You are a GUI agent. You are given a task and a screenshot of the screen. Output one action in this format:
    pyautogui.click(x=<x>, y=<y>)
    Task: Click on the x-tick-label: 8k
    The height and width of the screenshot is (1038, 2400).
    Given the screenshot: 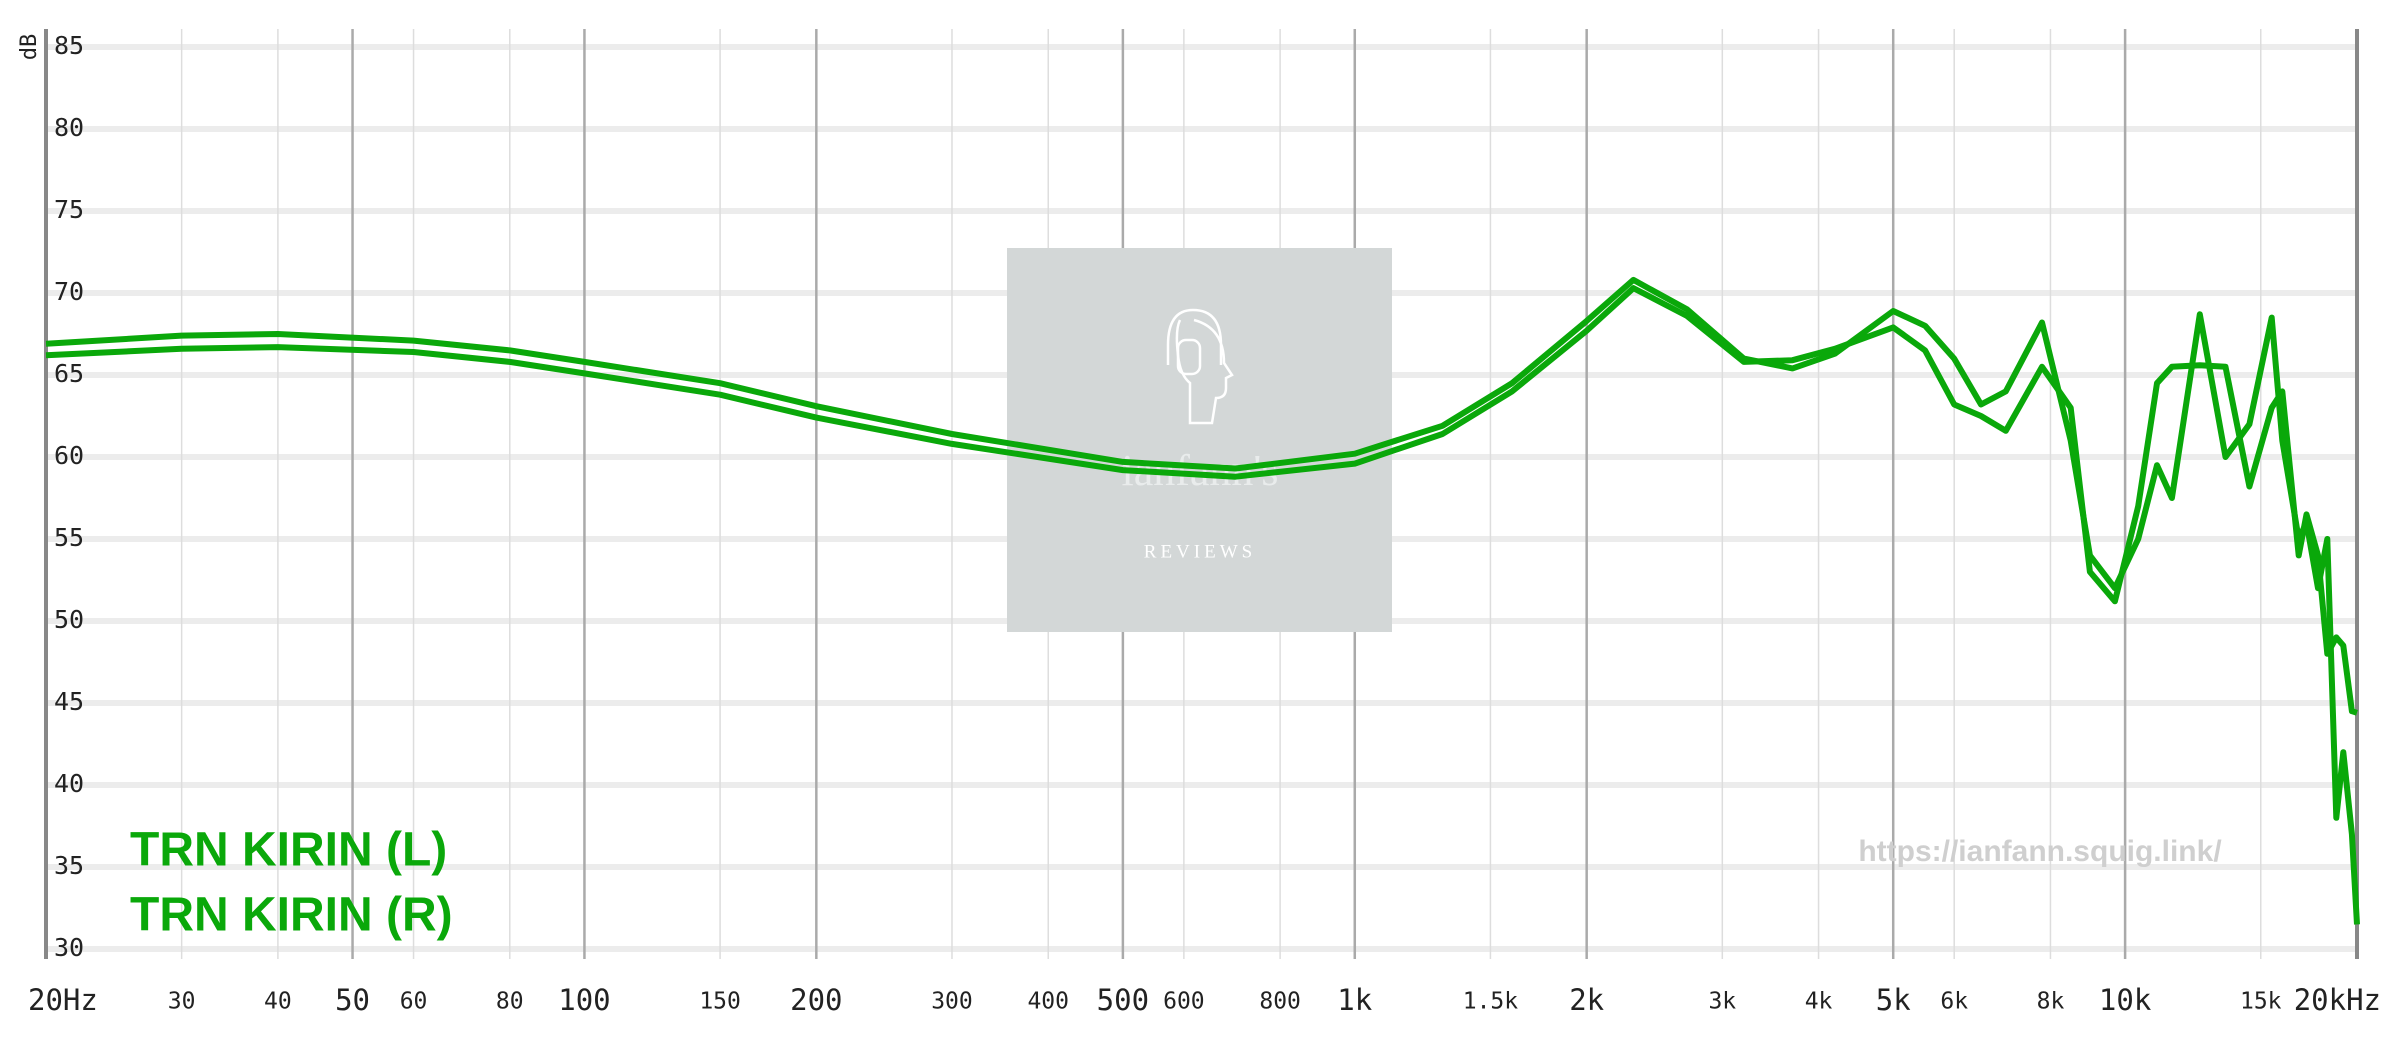 What is the action you would take?
    pyautogui.click(x=2051, y=1002)
    